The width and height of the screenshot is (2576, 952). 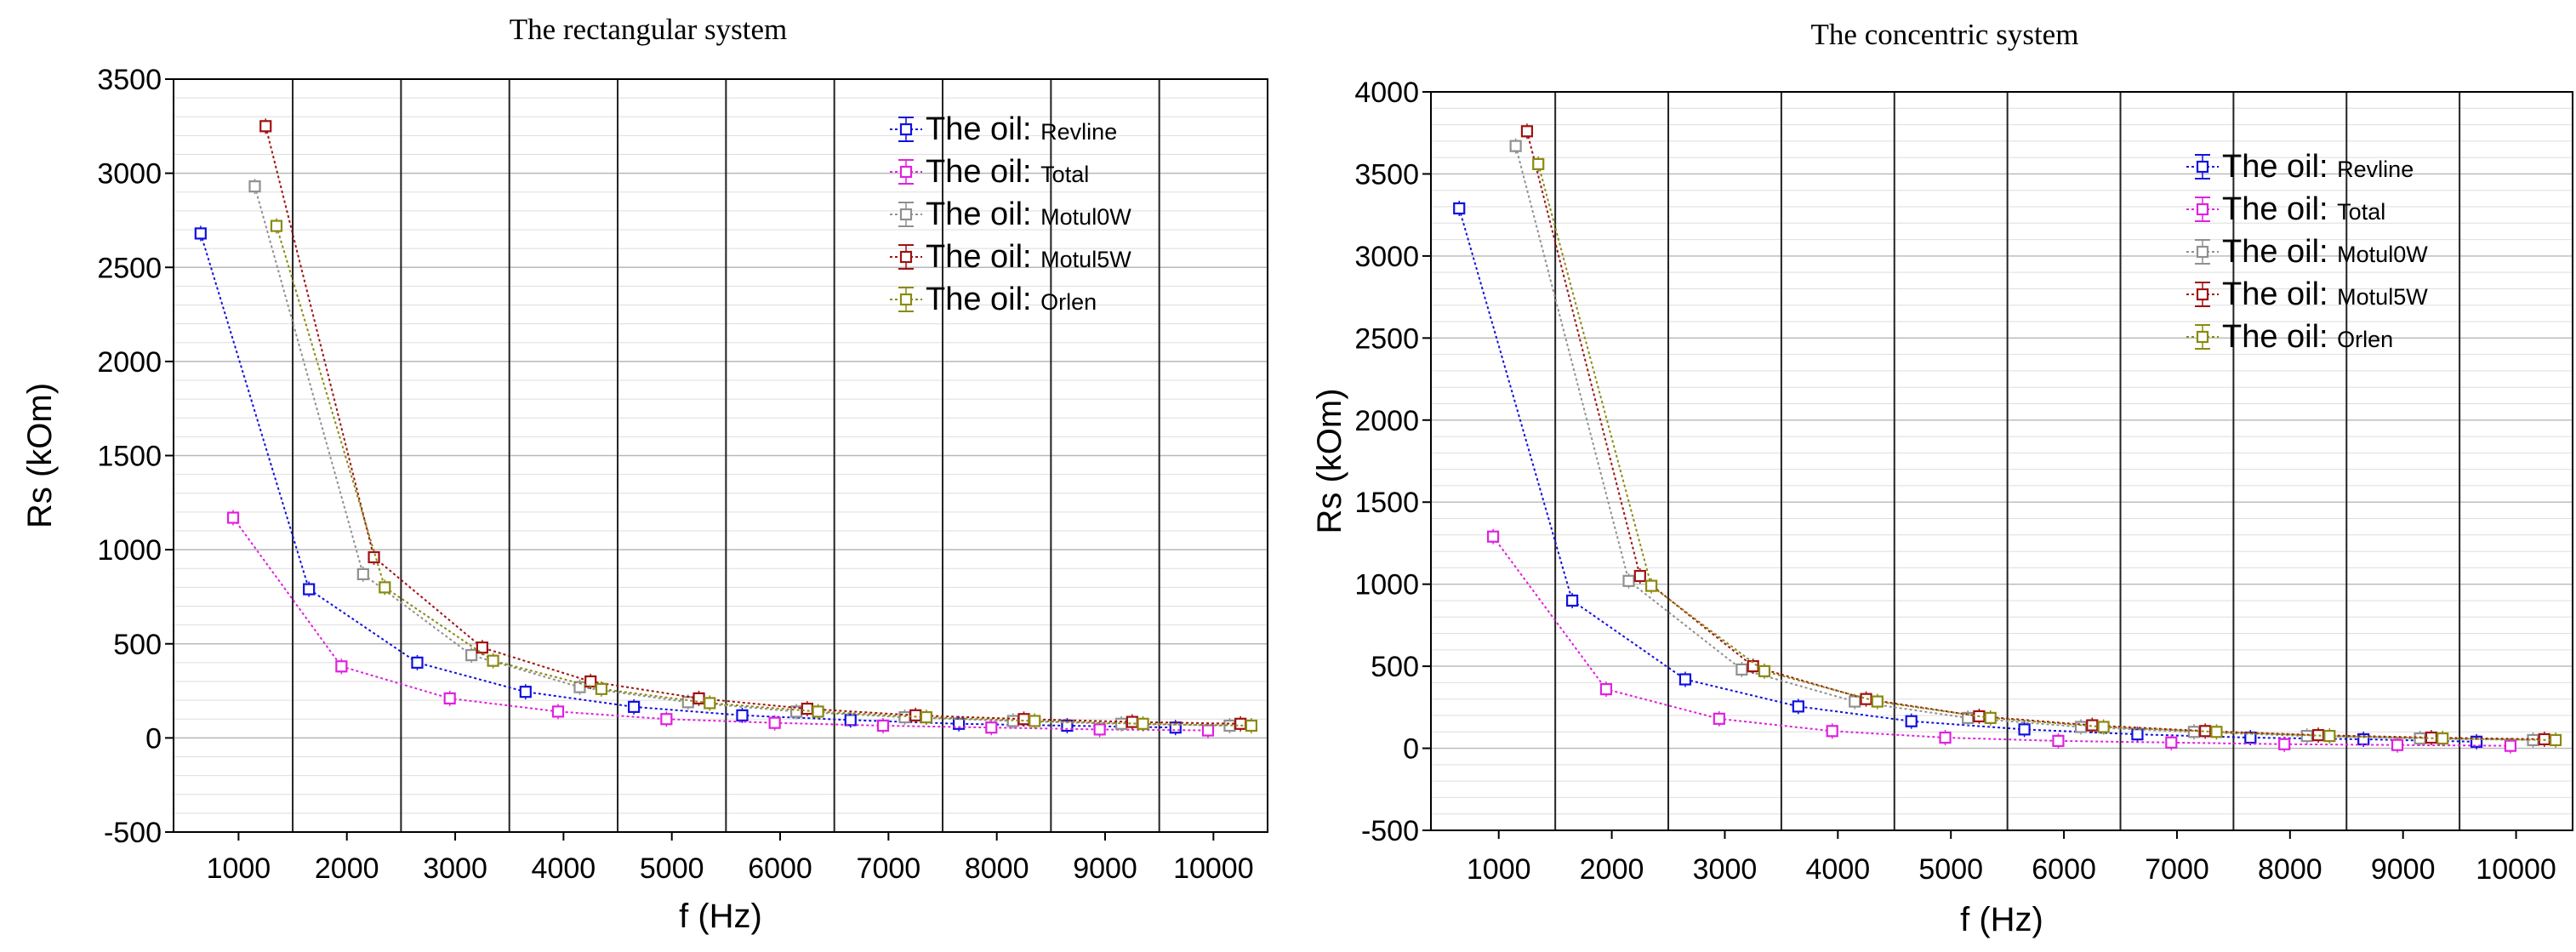 What do you see at coordinates (997, 869) in the screenshot?
I see `x-tick-label: 8000` at bounding box center [997, 869].